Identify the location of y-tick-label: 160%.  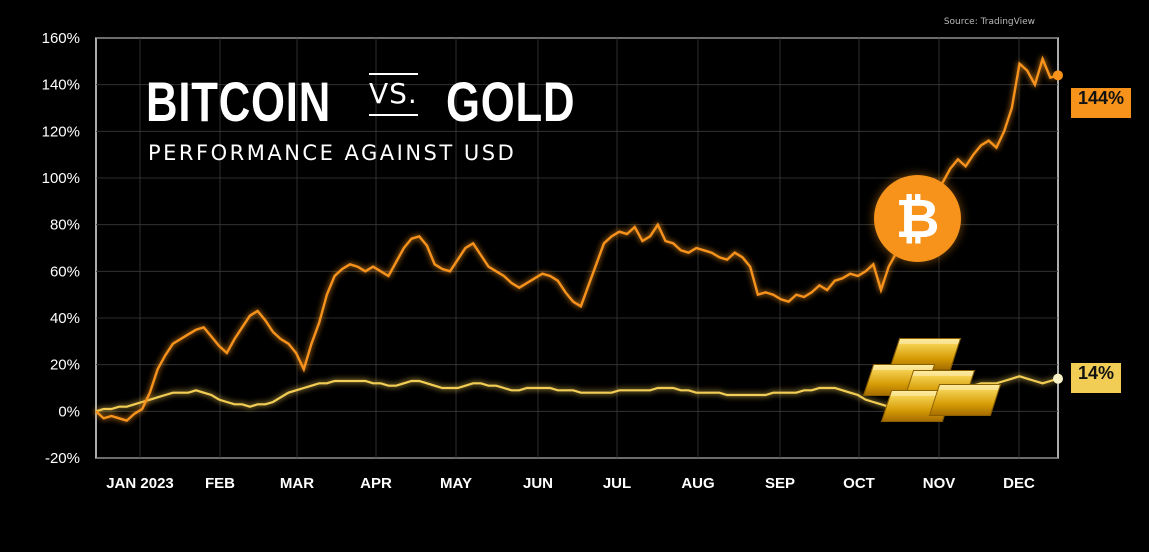
(61, 38).